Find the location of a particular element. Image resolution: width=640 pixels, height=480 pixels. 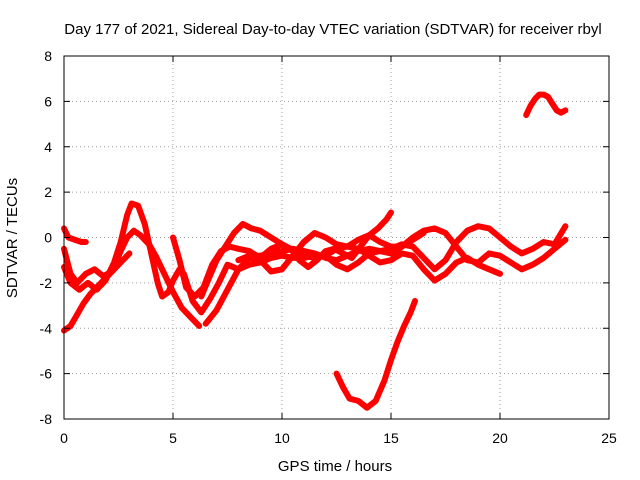

x-tick-label: 5 is located at coordinates (173, 438).